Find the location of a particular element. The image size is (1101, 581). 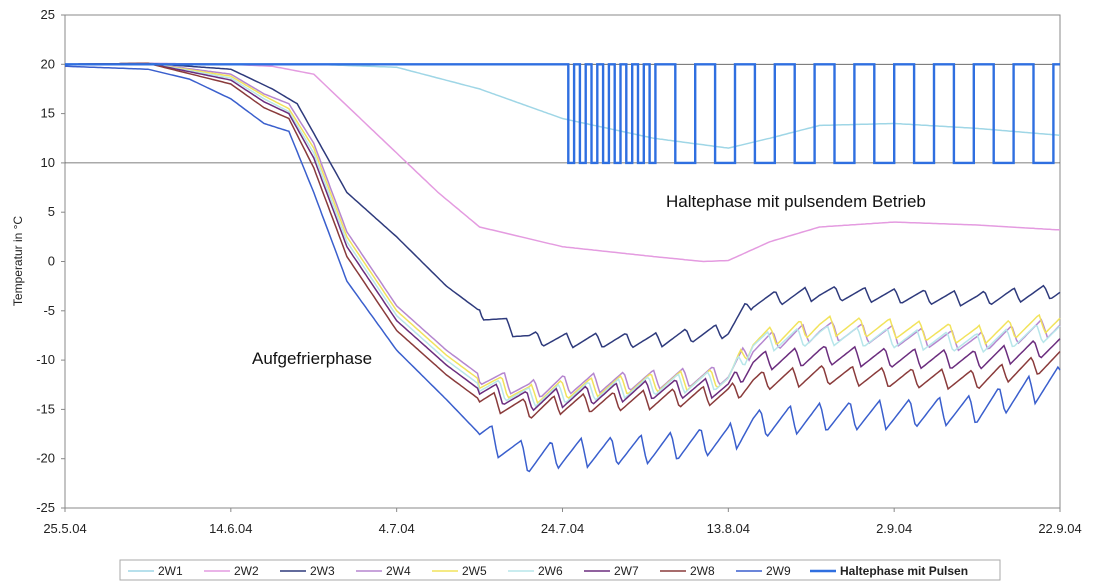

y-tick-label: 10 is located at coordinates (48, 162).